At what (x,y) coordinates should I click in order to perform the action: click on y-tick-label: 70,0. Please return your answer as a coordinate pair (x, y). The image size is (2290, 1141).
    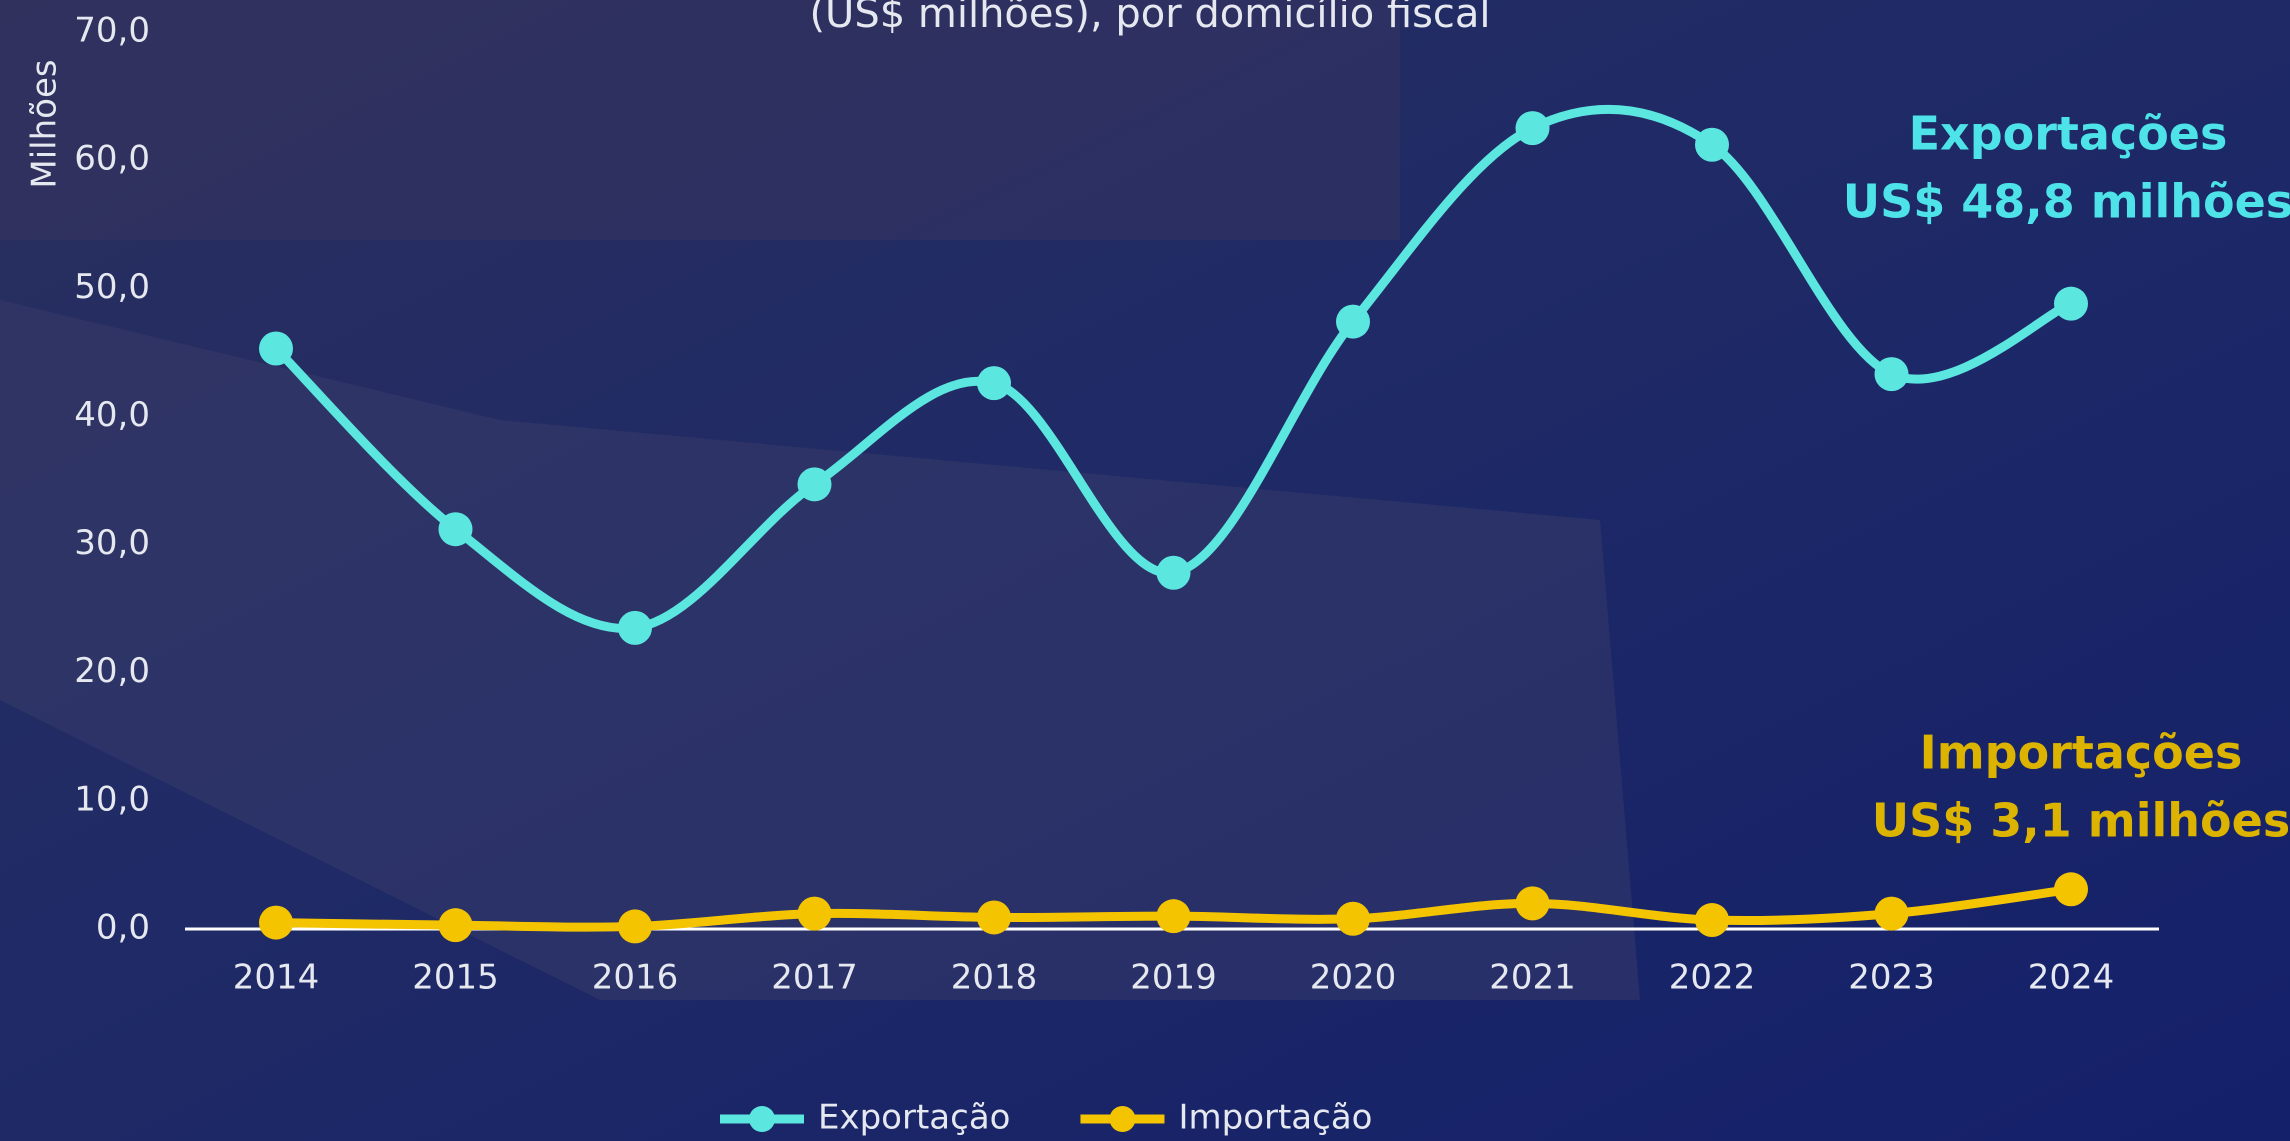
    Looking at the image, I should click on (112, 31).